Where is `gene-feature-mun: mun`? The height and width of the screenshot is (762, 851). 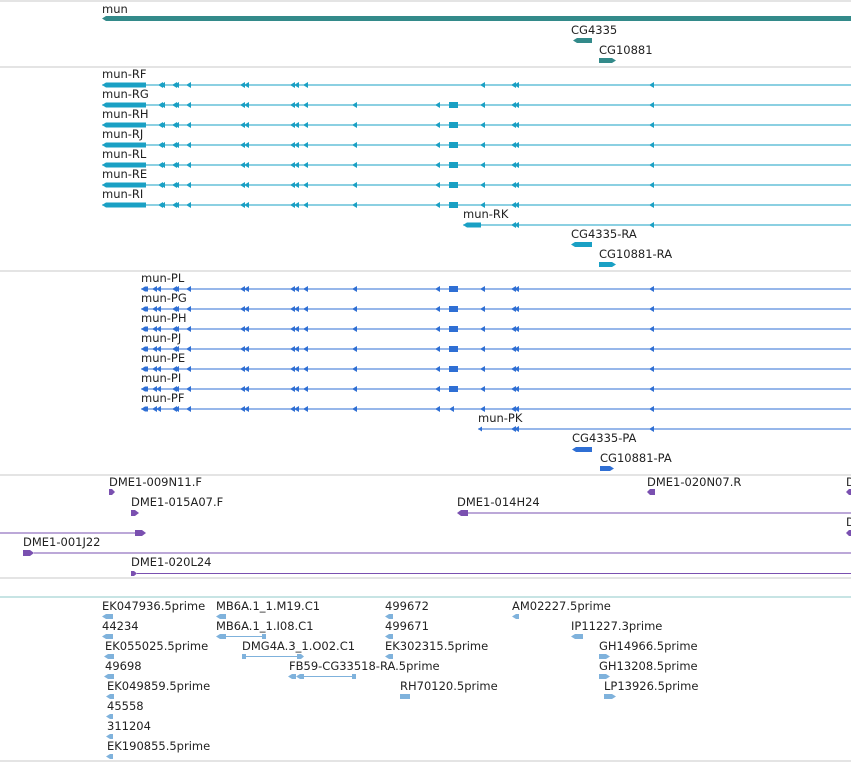 gene-feature-mun: mun is located at coordinates (476, 11).